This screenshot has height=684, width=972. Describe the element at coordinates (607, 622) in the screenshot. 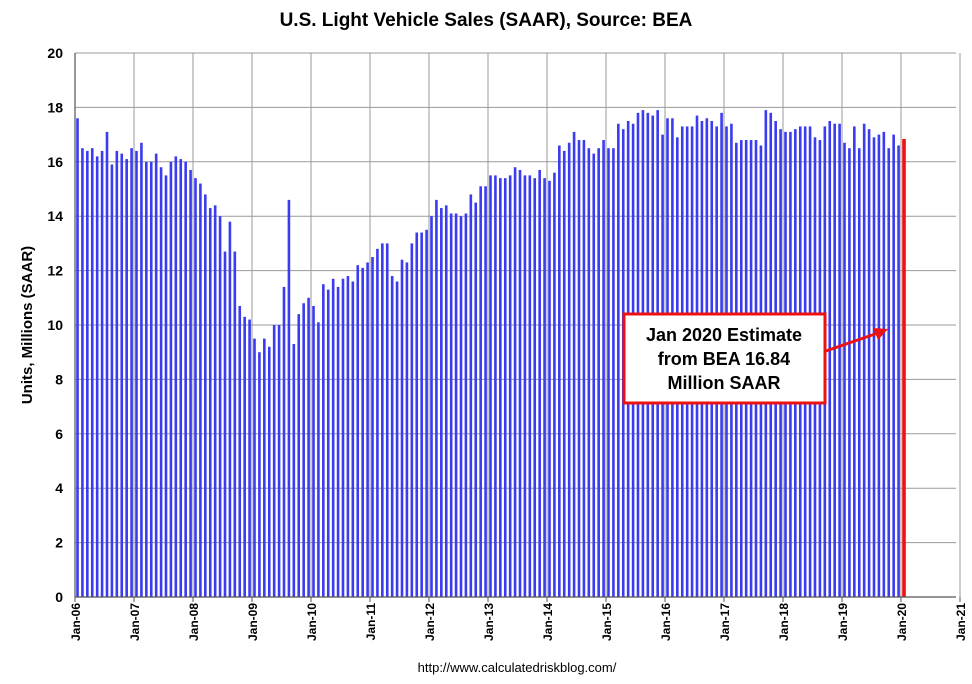

I see `x-tick-label: Jan-15` at that location.